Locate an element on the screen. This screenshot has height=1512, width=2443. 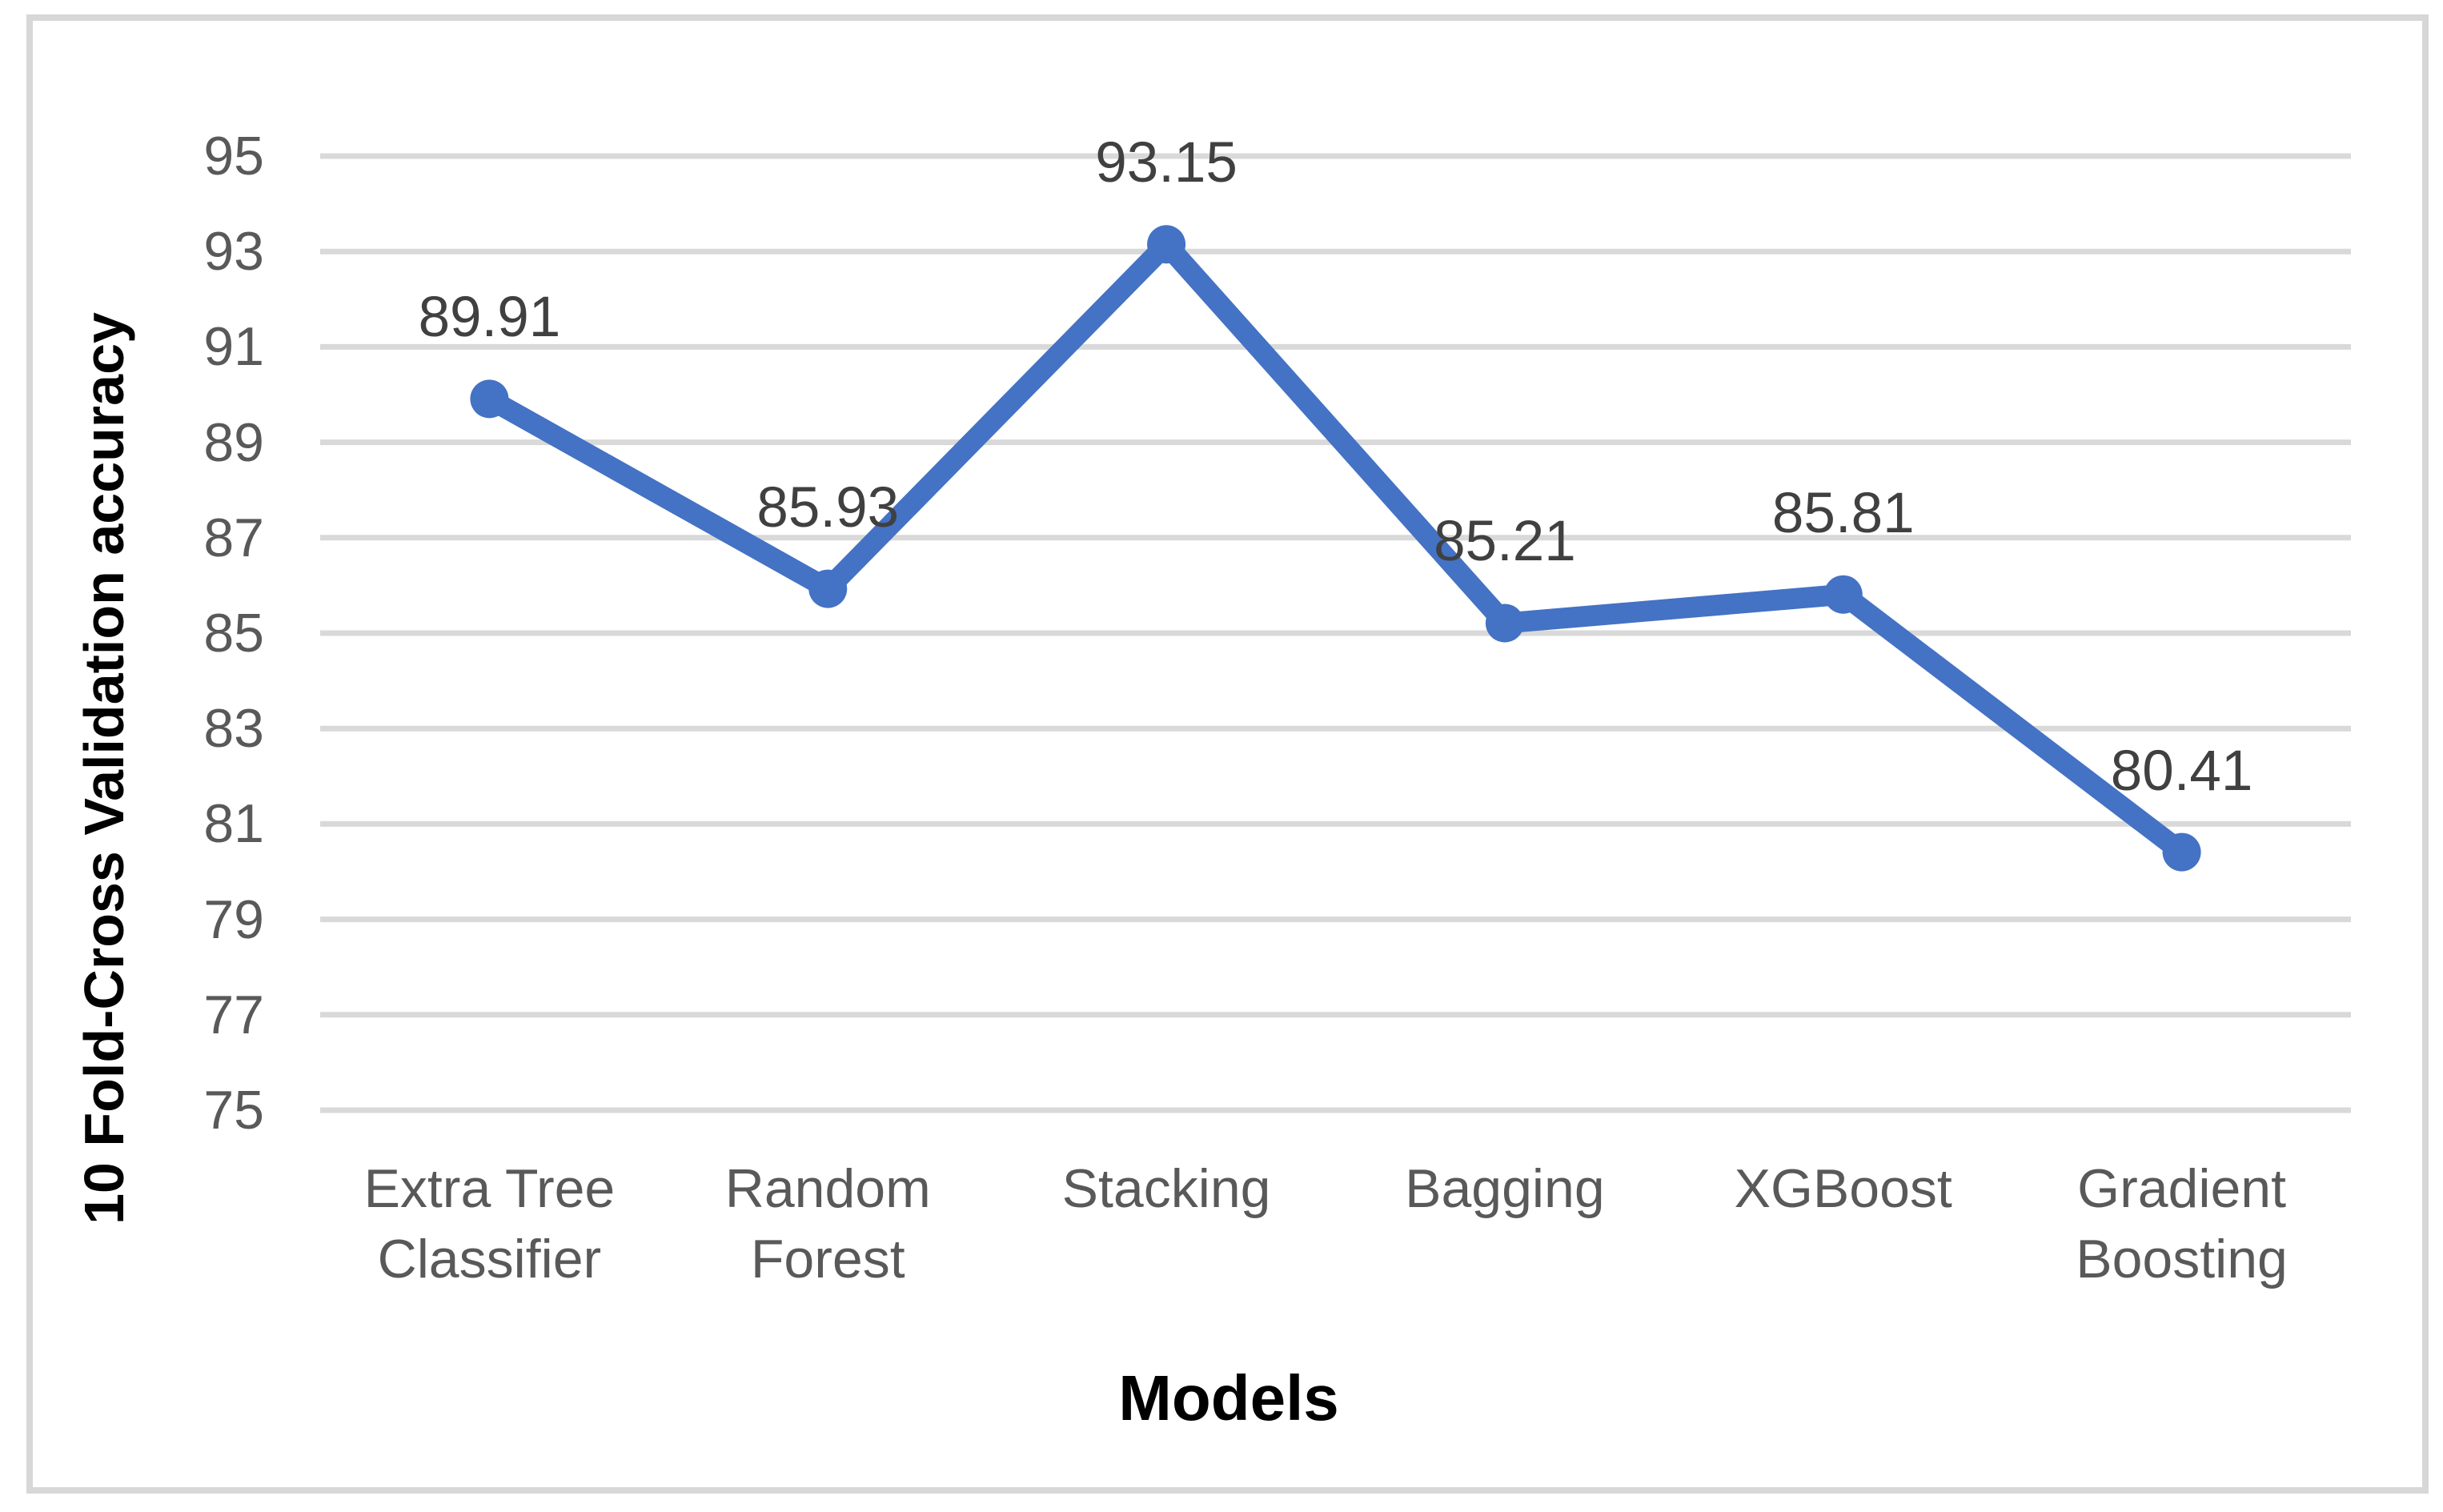
y-tick-label: 93 is located at coordinates (233, 252).